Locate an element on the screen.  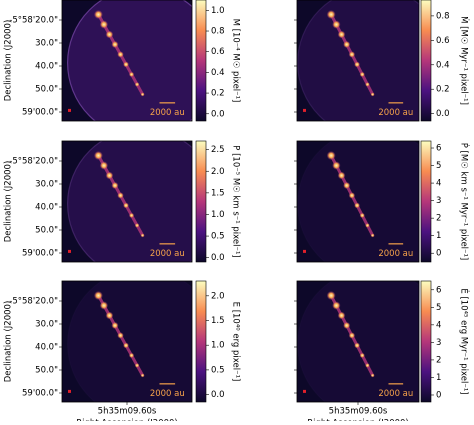
x-tick-label: 5h35m09.60s is located at coordinates (127, 412).